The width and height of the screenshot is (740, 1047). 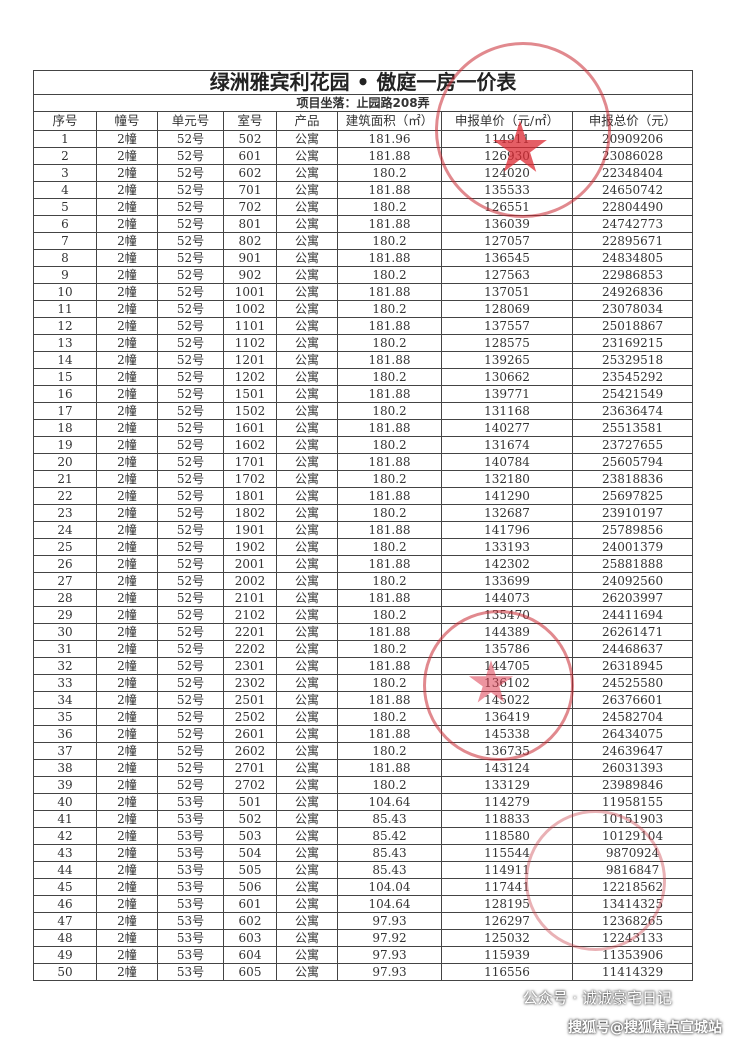 What do you see at coordinates (632, 632) in the screenshot?
I see `table-cell: 26261471` at bounding box center [632, 632].